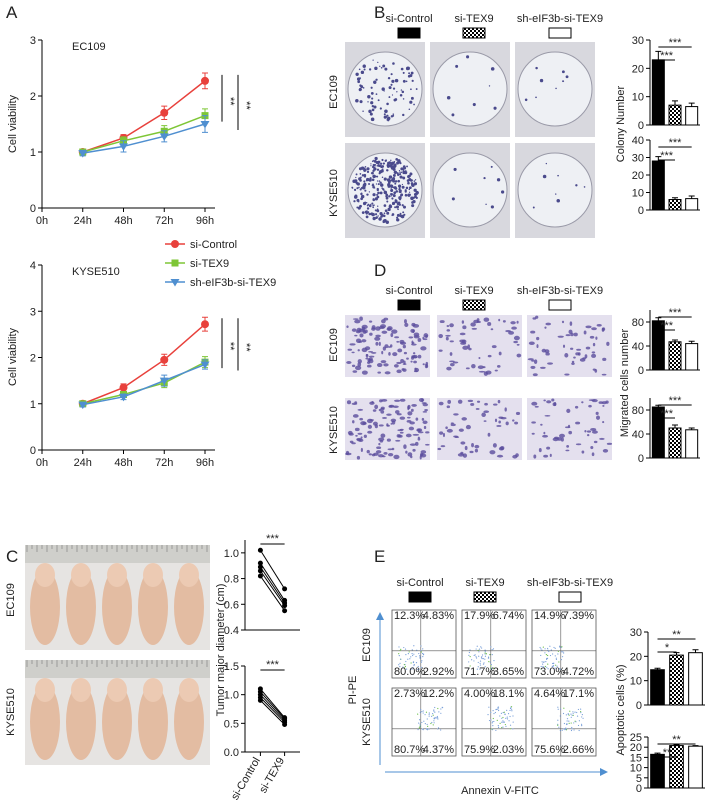 This screenshot has height=800, width=709. Describe the element at coordinates (555, 190) in the screenshot. I see `plate` at that location.